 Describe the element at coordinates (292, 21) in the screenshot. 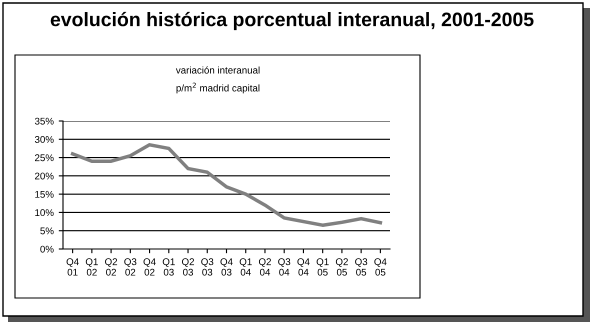

I see `chart-title: evolución histórica porcentual interanual, 2001-2005` at that location.